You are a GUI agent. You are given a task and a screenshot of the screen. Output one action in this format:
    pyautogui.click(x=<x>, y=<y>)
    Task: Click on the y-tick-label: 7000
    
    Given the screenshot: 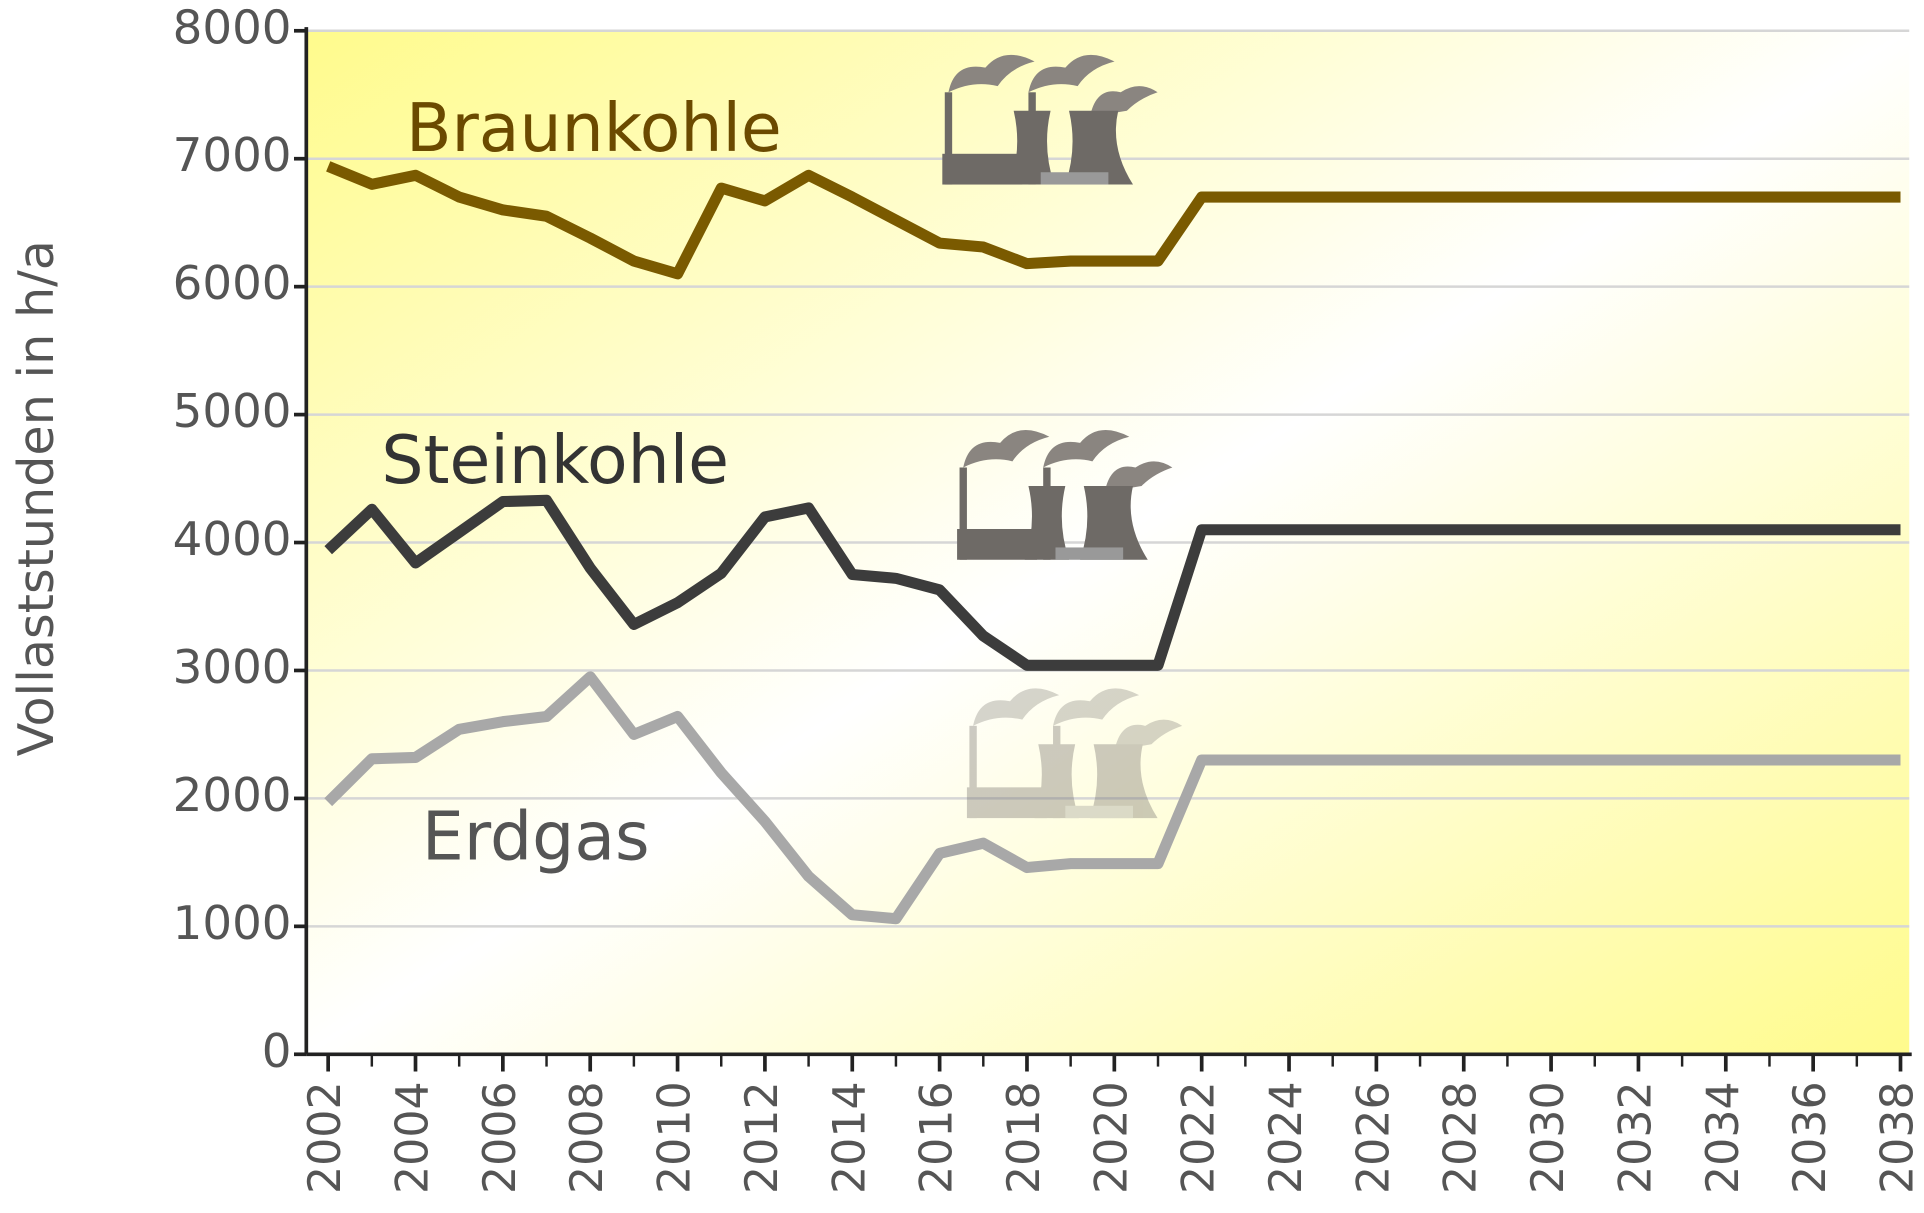 What is the action you would take?
    pyautogui.click(x=232, y=156)
    